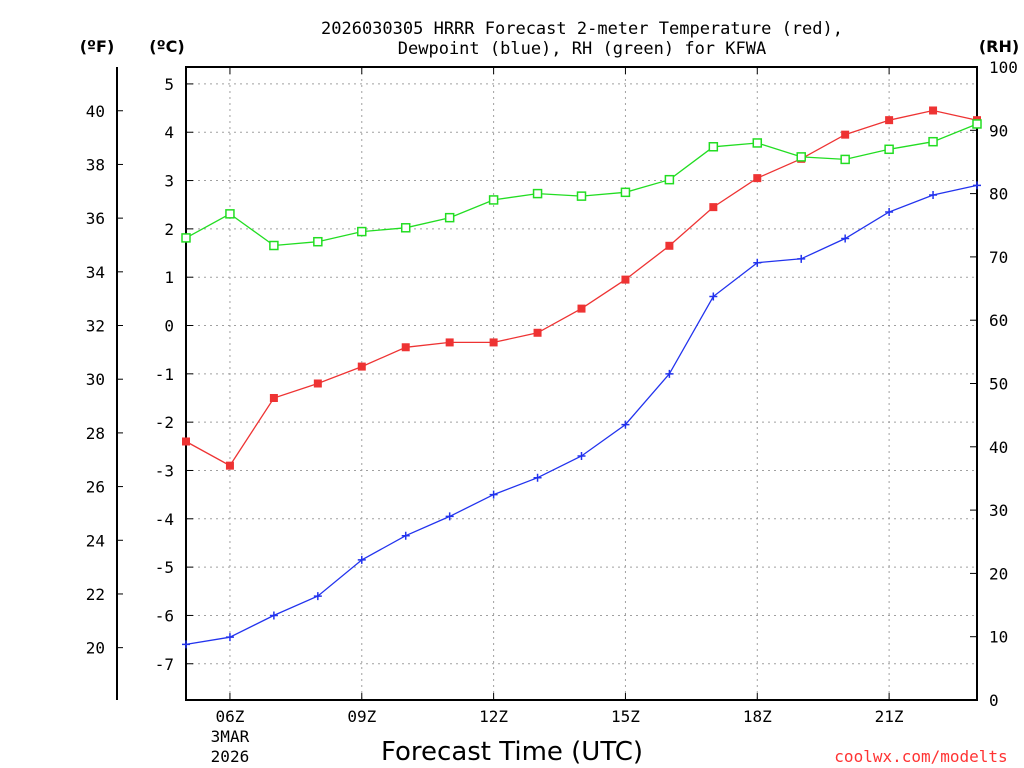  What do you see at coordinates (998, 320) in the screenshot?
I see `rh-tick-label: 60` at bounding box center [998, 320].